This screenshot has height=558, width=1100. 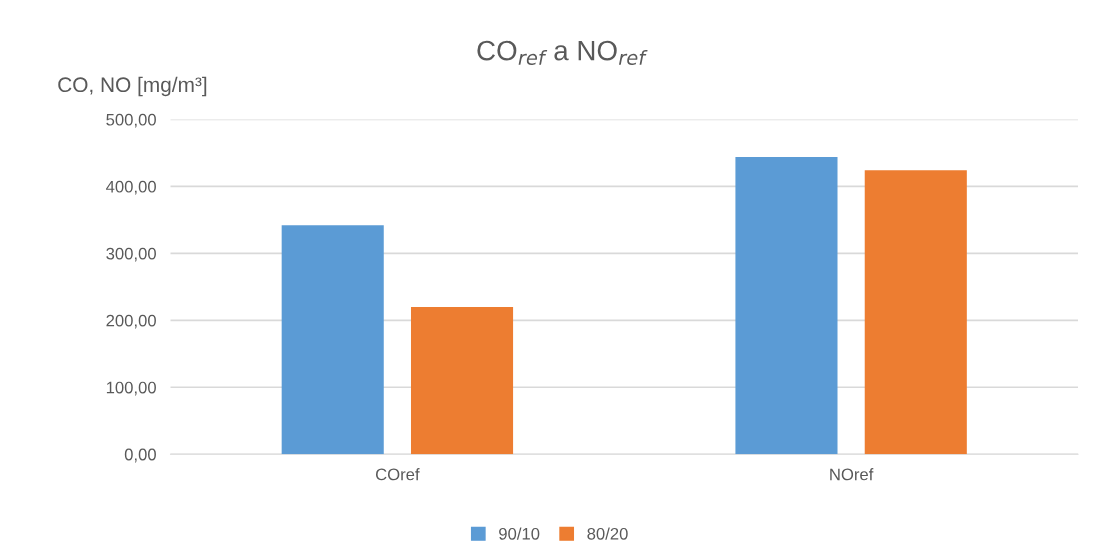 What do you see at coordinates (131, 321) in the screenshot?
I see `y-tick-label: 200,00` at bounding box center [131, 321].